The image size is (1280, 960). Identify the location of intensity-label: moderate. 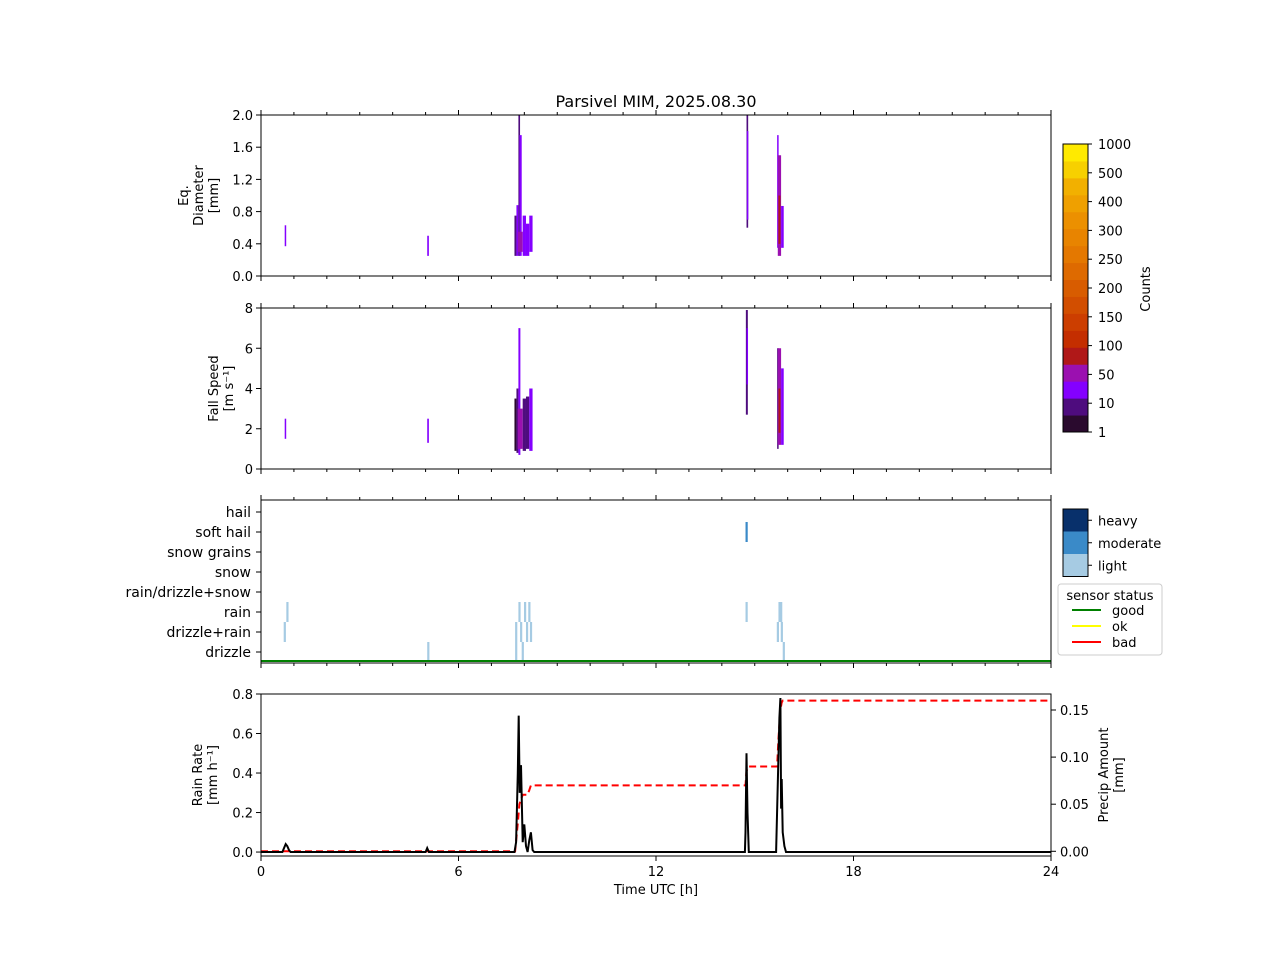
(1129, 544).